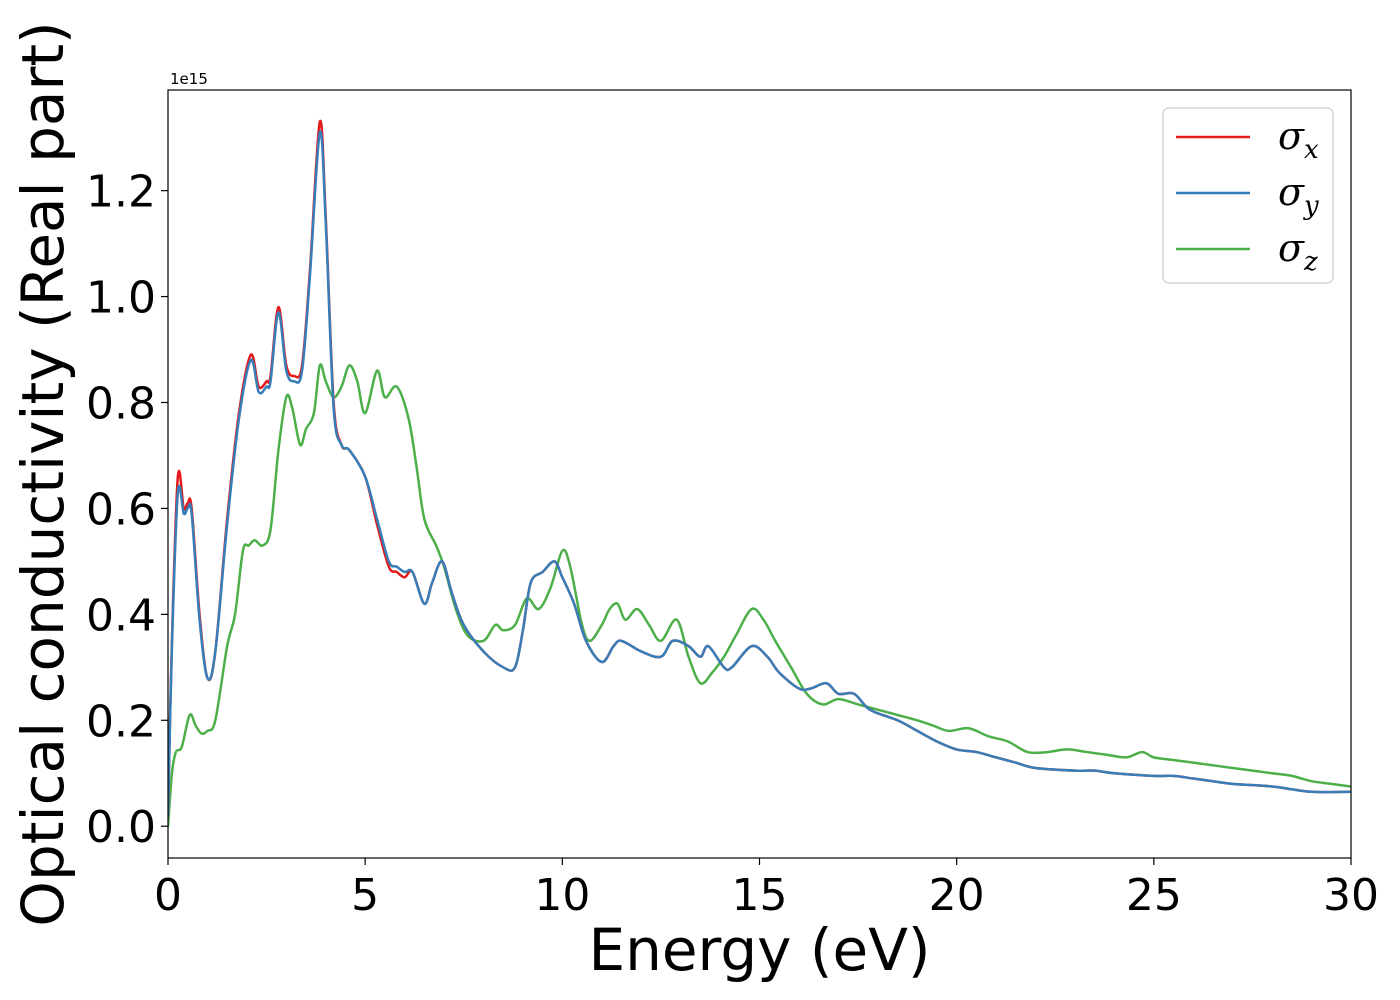 The image size is (1400, 1000). What do you see at coordinates (168, 895) in the screenshot?
I see `x-tick-label: 0` at bounding box center [168, 895].